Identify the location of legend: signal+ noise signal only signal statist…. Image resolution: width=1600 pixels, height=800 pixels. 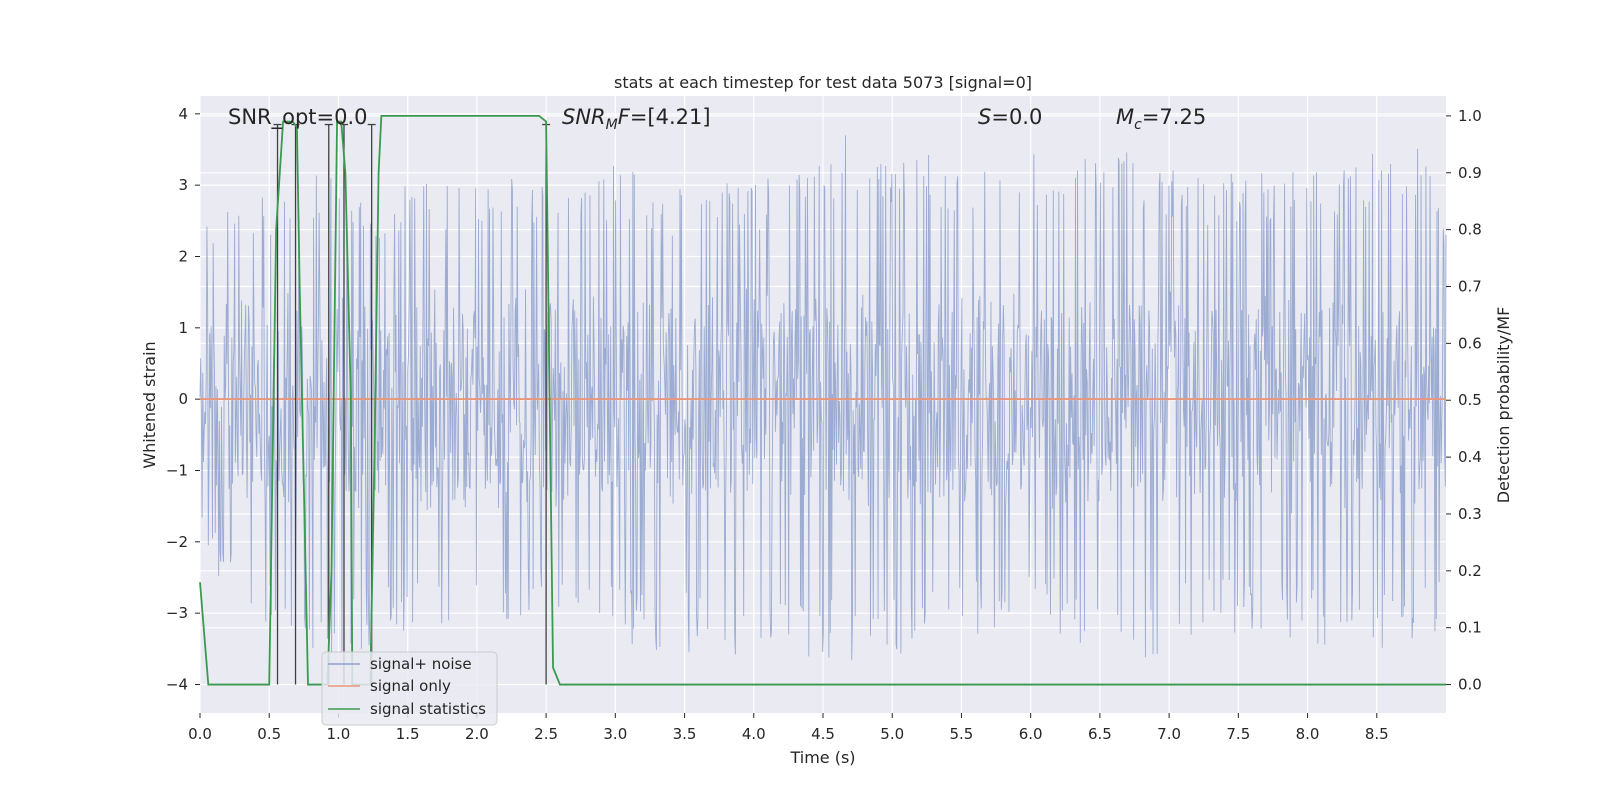
(409, 688).